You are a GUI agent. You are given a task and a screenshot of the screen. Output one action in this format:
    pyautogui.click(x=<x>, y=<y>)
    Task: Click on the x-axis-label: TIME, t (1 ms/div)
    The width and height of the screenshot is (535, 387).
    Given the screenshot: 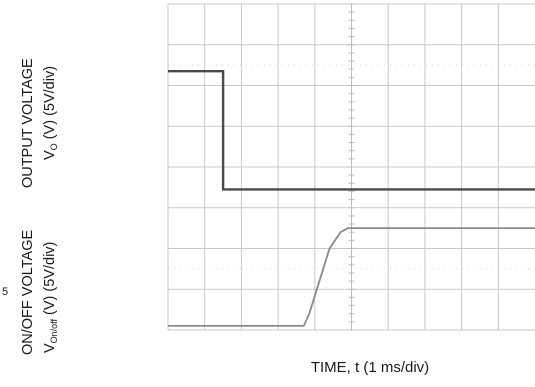 What is the action you would take?
    pyautogui.click(x=370, y=367)
    